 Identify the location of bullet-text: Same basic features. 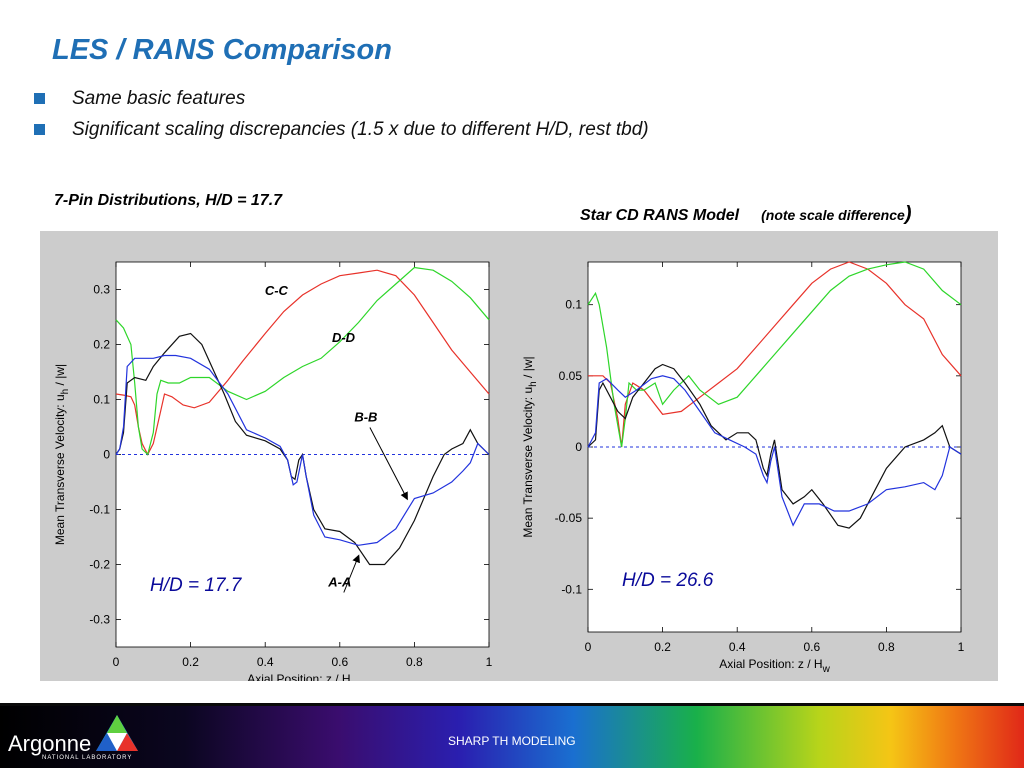
(159, 98).